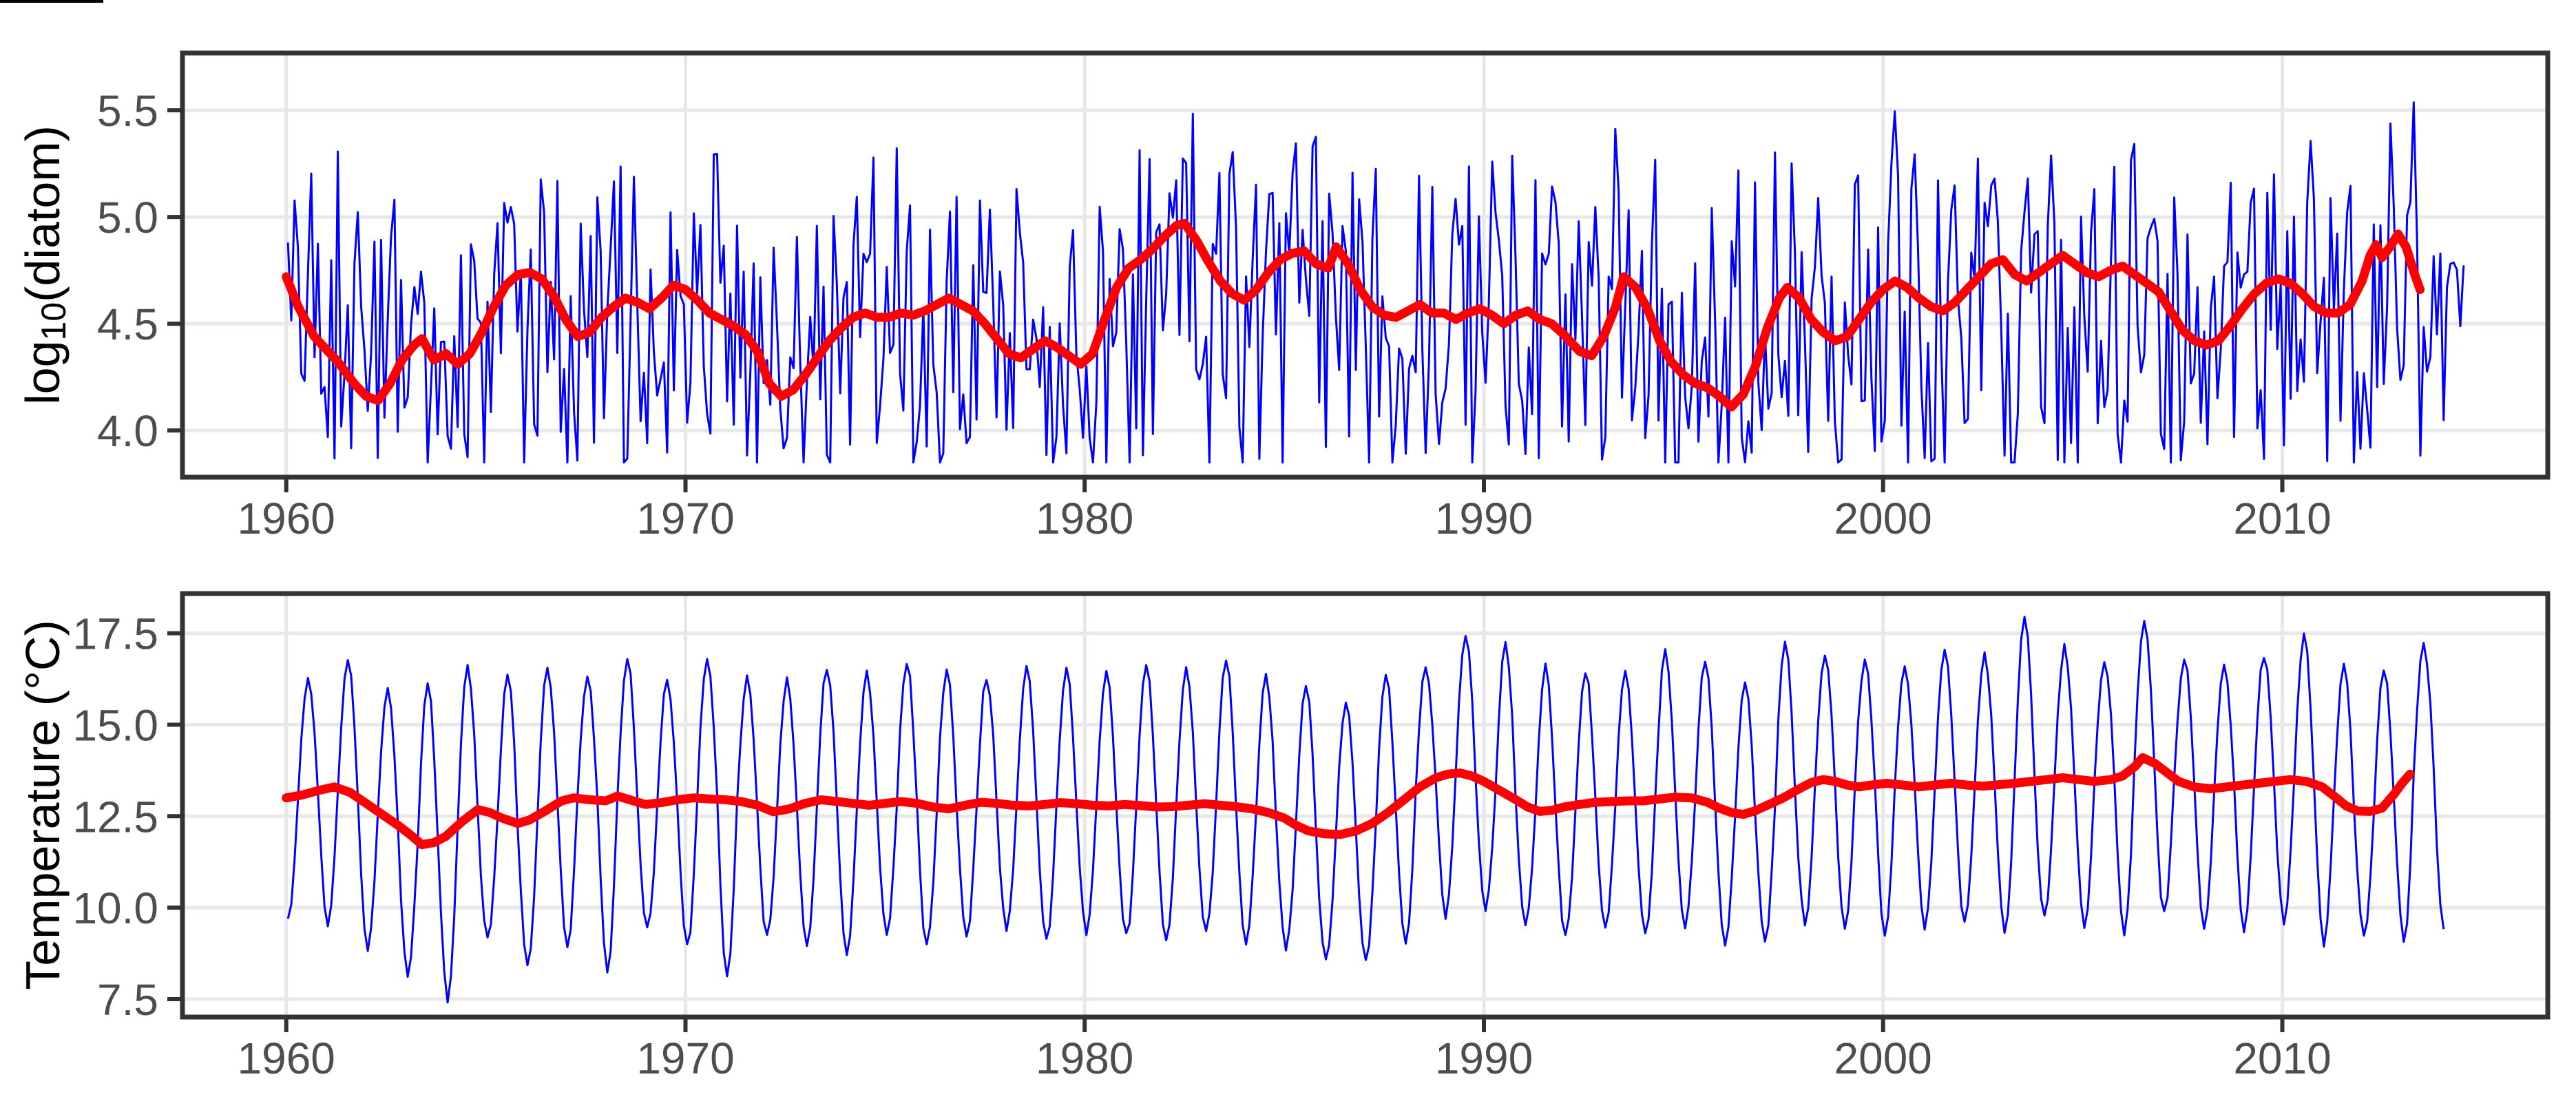 The width and height of the screenshot is (2576, 1110). I want to click on y-tick-label-7.5: 7.5, so click(127, 1000).